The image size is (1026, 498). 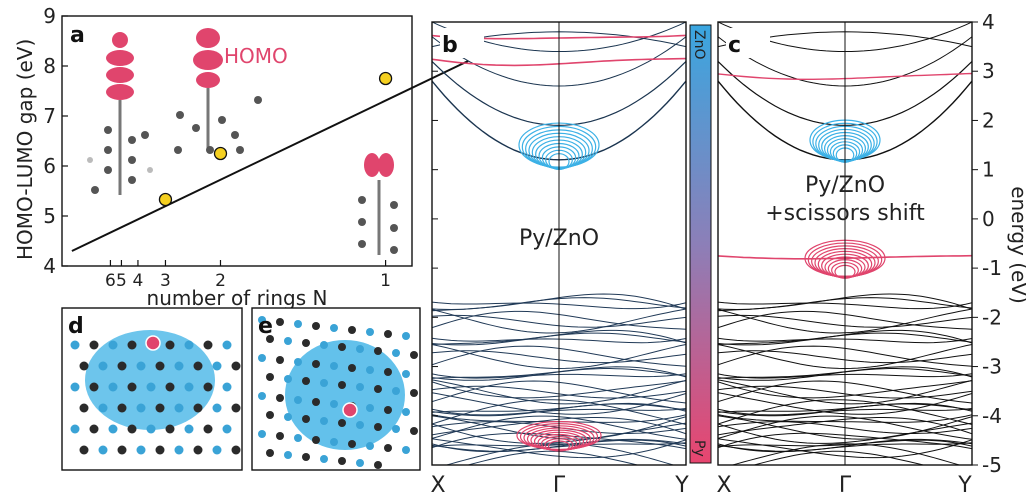 What do you see at coordinates (256, 56) in the screenshot?
I see `homo-label: HOMO` at bounding box center [256, 56].